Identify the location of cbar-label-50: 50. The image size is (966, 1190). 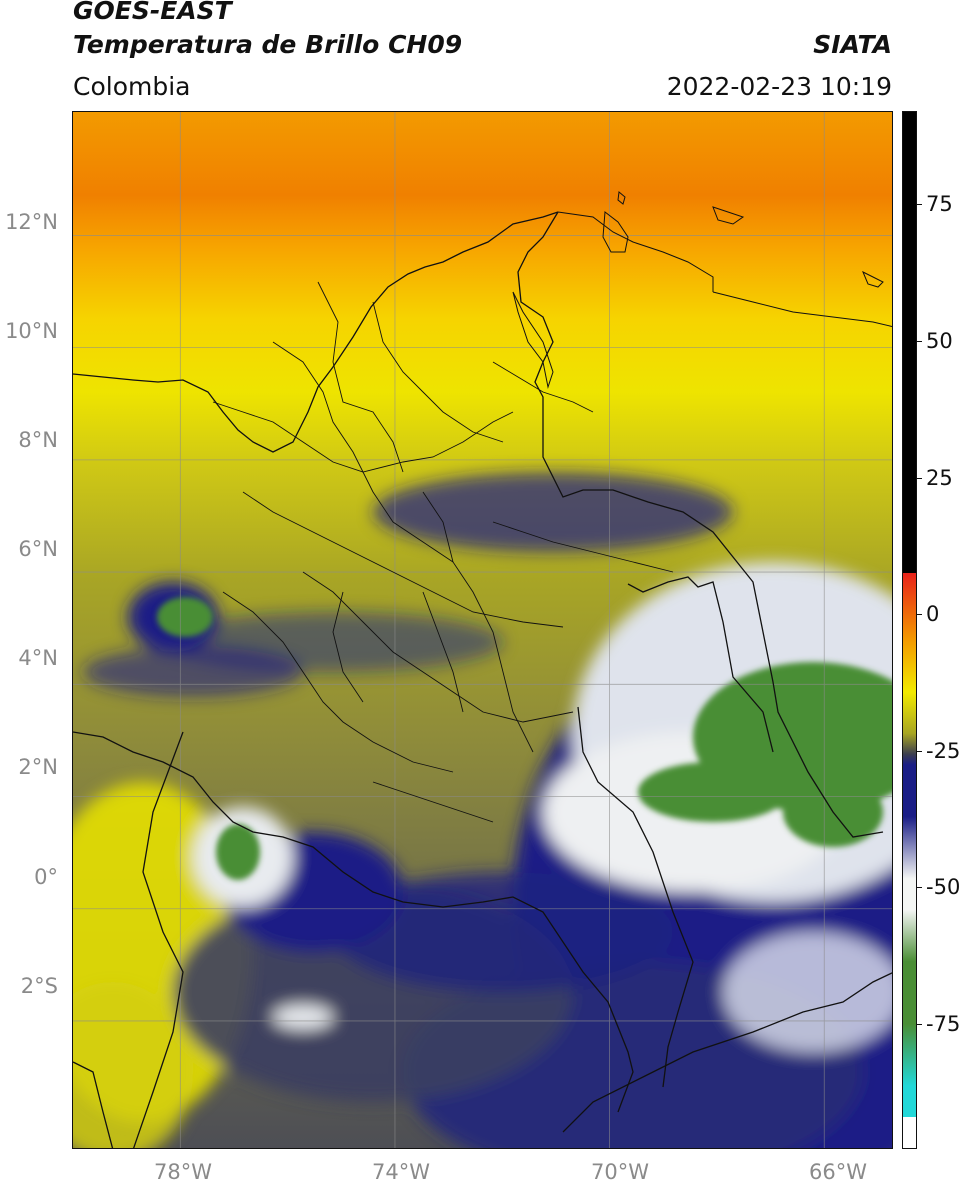
(939, 341).